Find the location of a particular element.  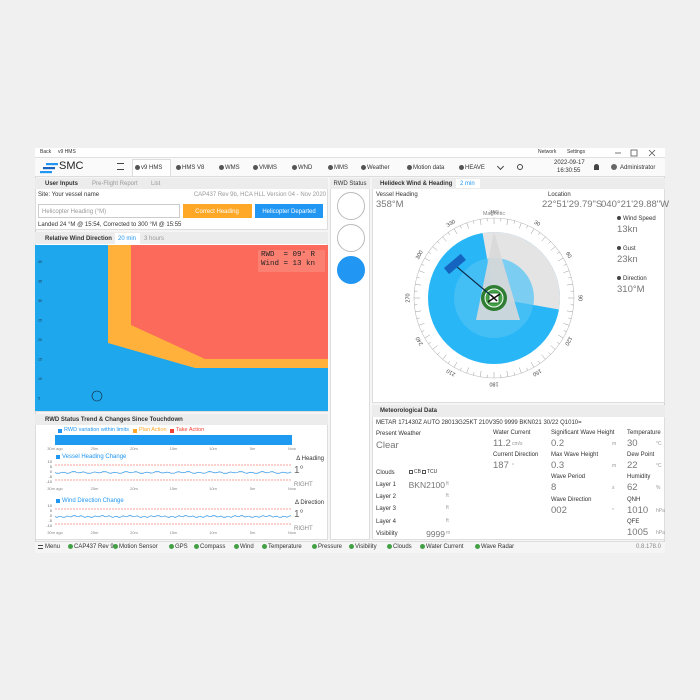

panel-tab: Pre-Flight Report is located at coordinates (115, 184).